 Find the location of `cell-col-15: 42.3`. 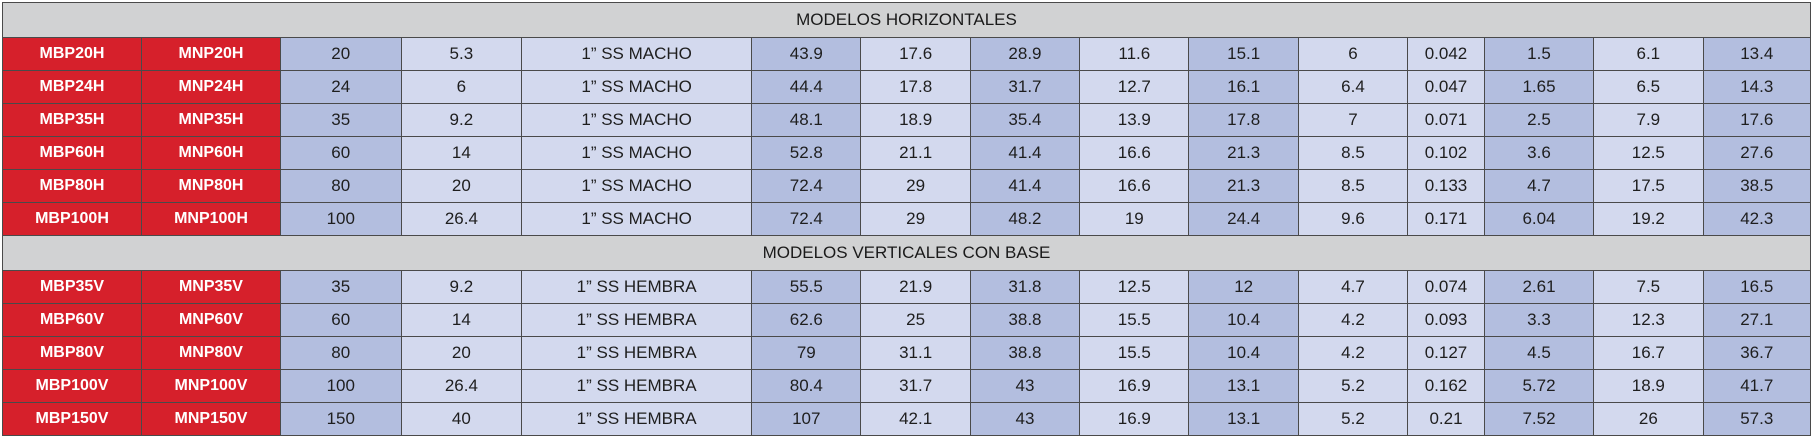

cell-col-15: 42.3 is located at coordinates (1756, 219).